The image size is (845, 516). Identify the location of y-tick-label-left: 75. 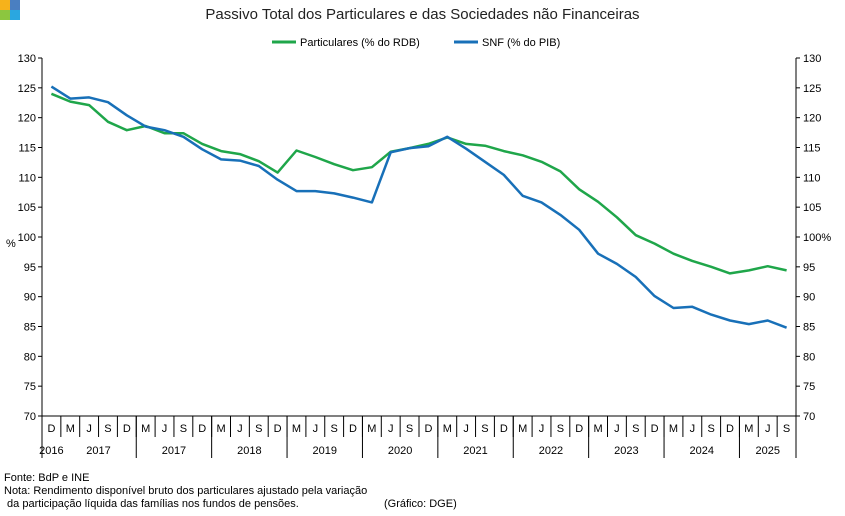
(30, 387).